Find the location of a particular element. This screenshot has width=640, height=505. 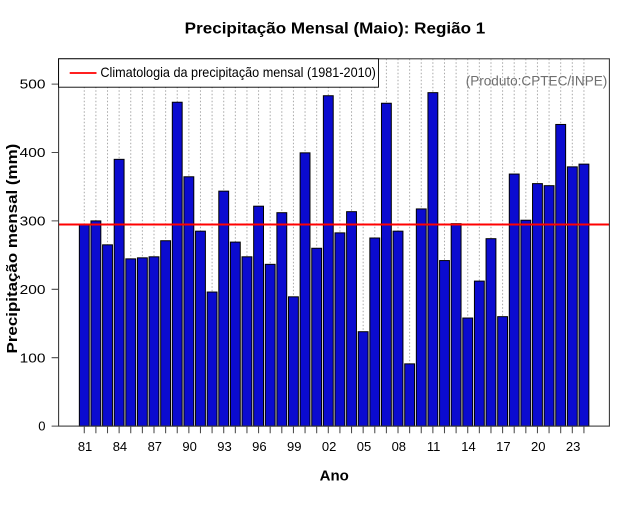

svg-text: 81 is located at coordinates (85, 446).